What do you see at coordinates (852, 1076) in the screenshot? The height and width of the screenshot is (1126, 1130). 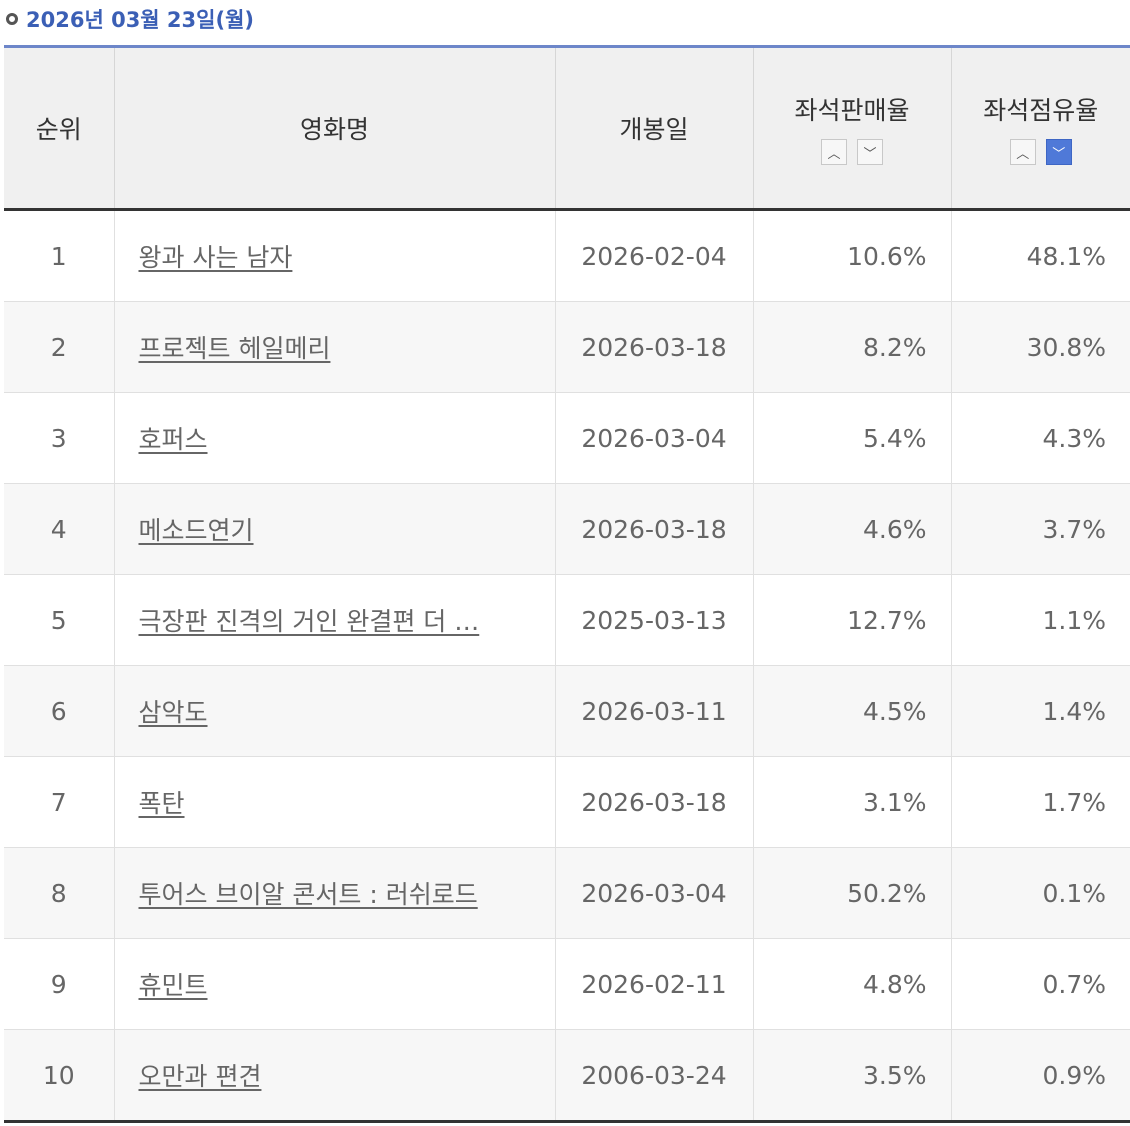 I see `seat-sales-rate-cell: 3.5%` at bounding box center [852, 1076].